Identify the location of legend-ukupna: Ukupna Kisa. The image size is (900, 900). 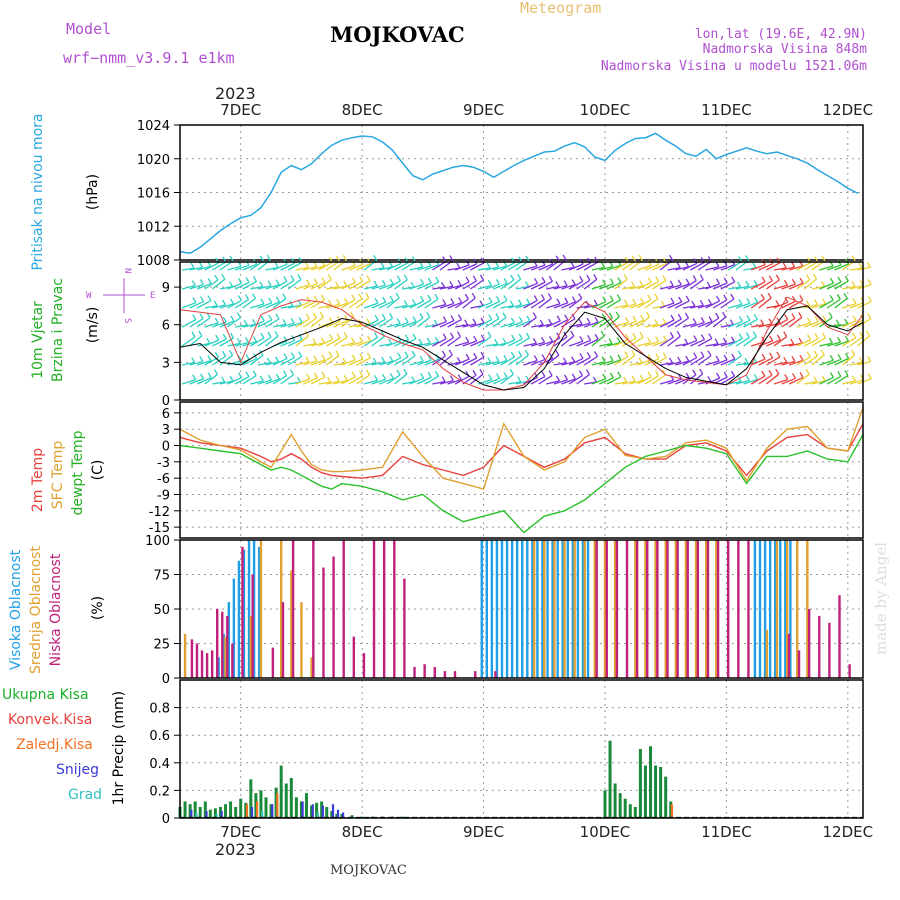
(45, 695).